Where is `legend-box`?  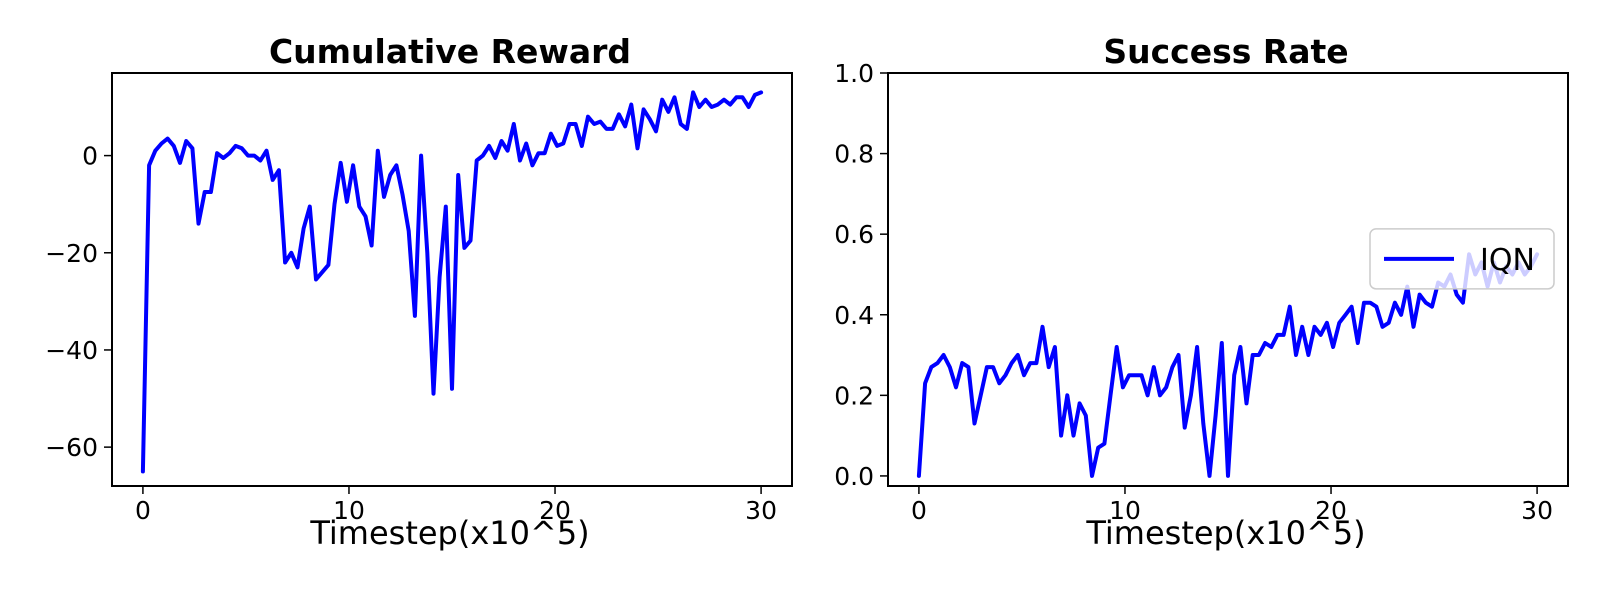 legend-box is located at coordinates (1462, 259).